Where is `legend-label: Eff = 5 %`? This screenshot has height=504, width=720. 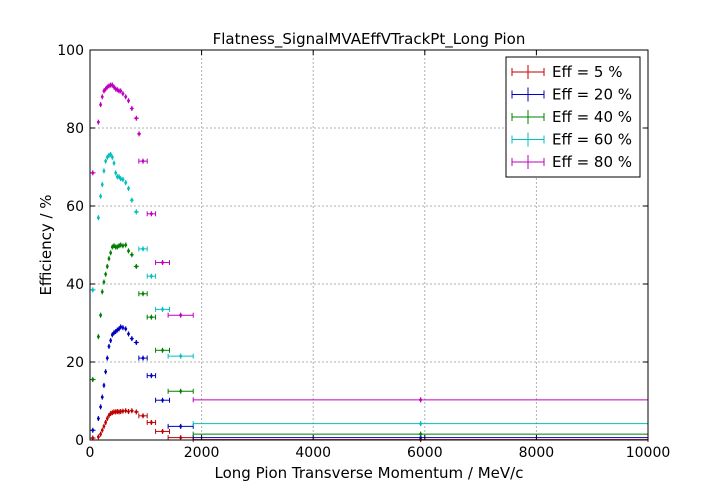
legend-label: Eff = 5 % is located at coordinates (587, 72).